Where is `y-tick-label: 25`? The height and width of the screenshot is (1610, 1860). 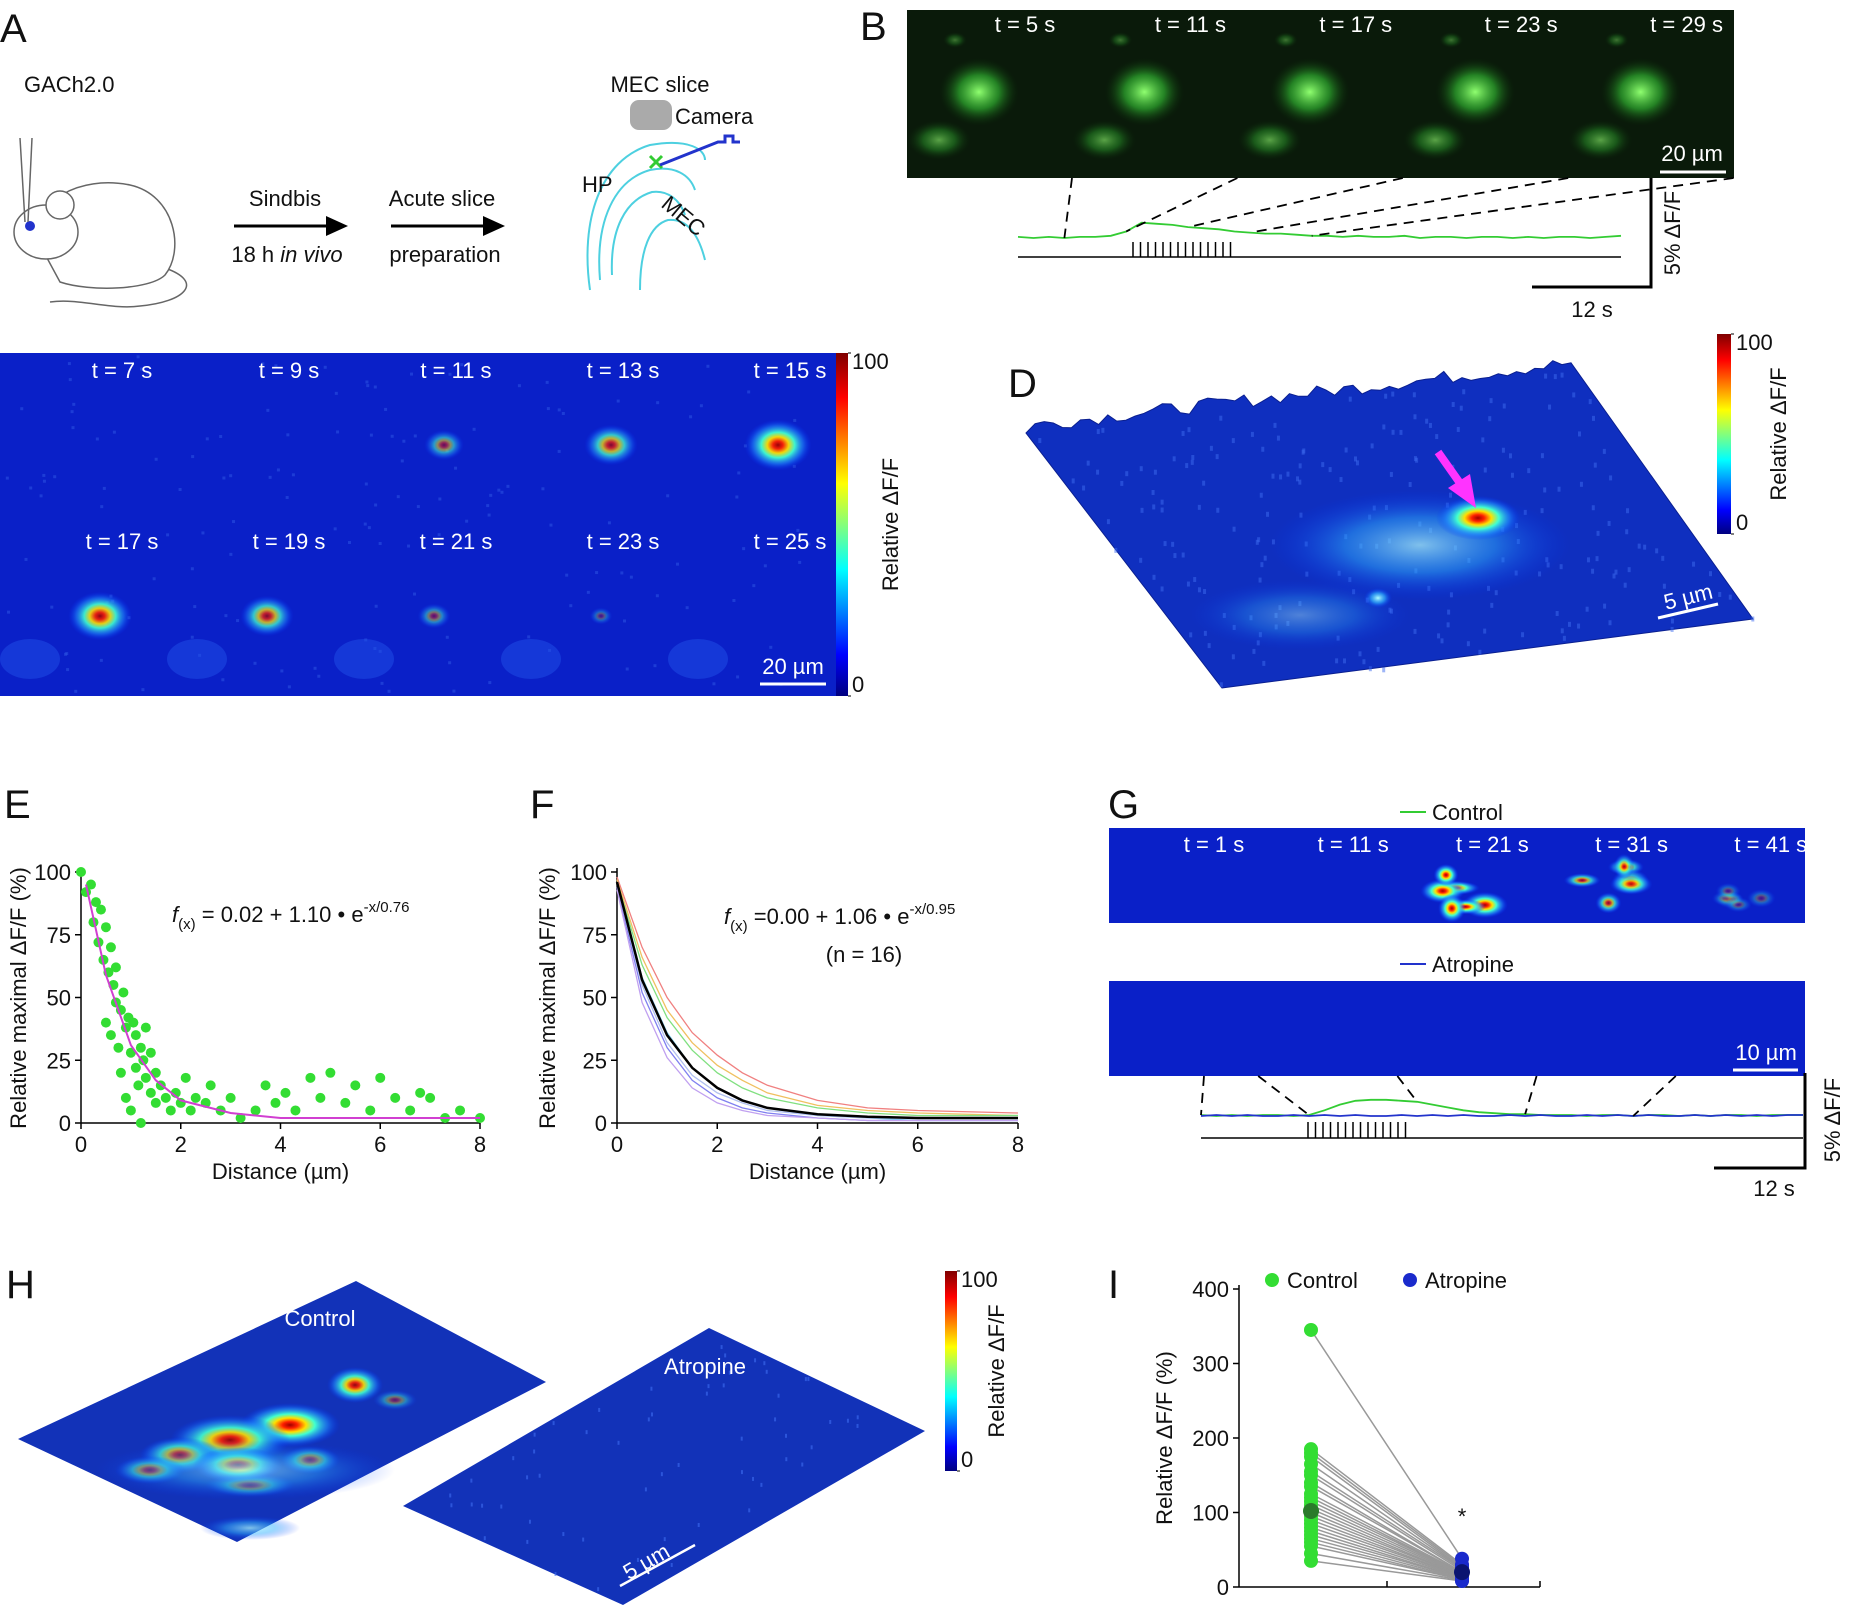 y-tick-label: 25 is located at coordinates (595, 1060).